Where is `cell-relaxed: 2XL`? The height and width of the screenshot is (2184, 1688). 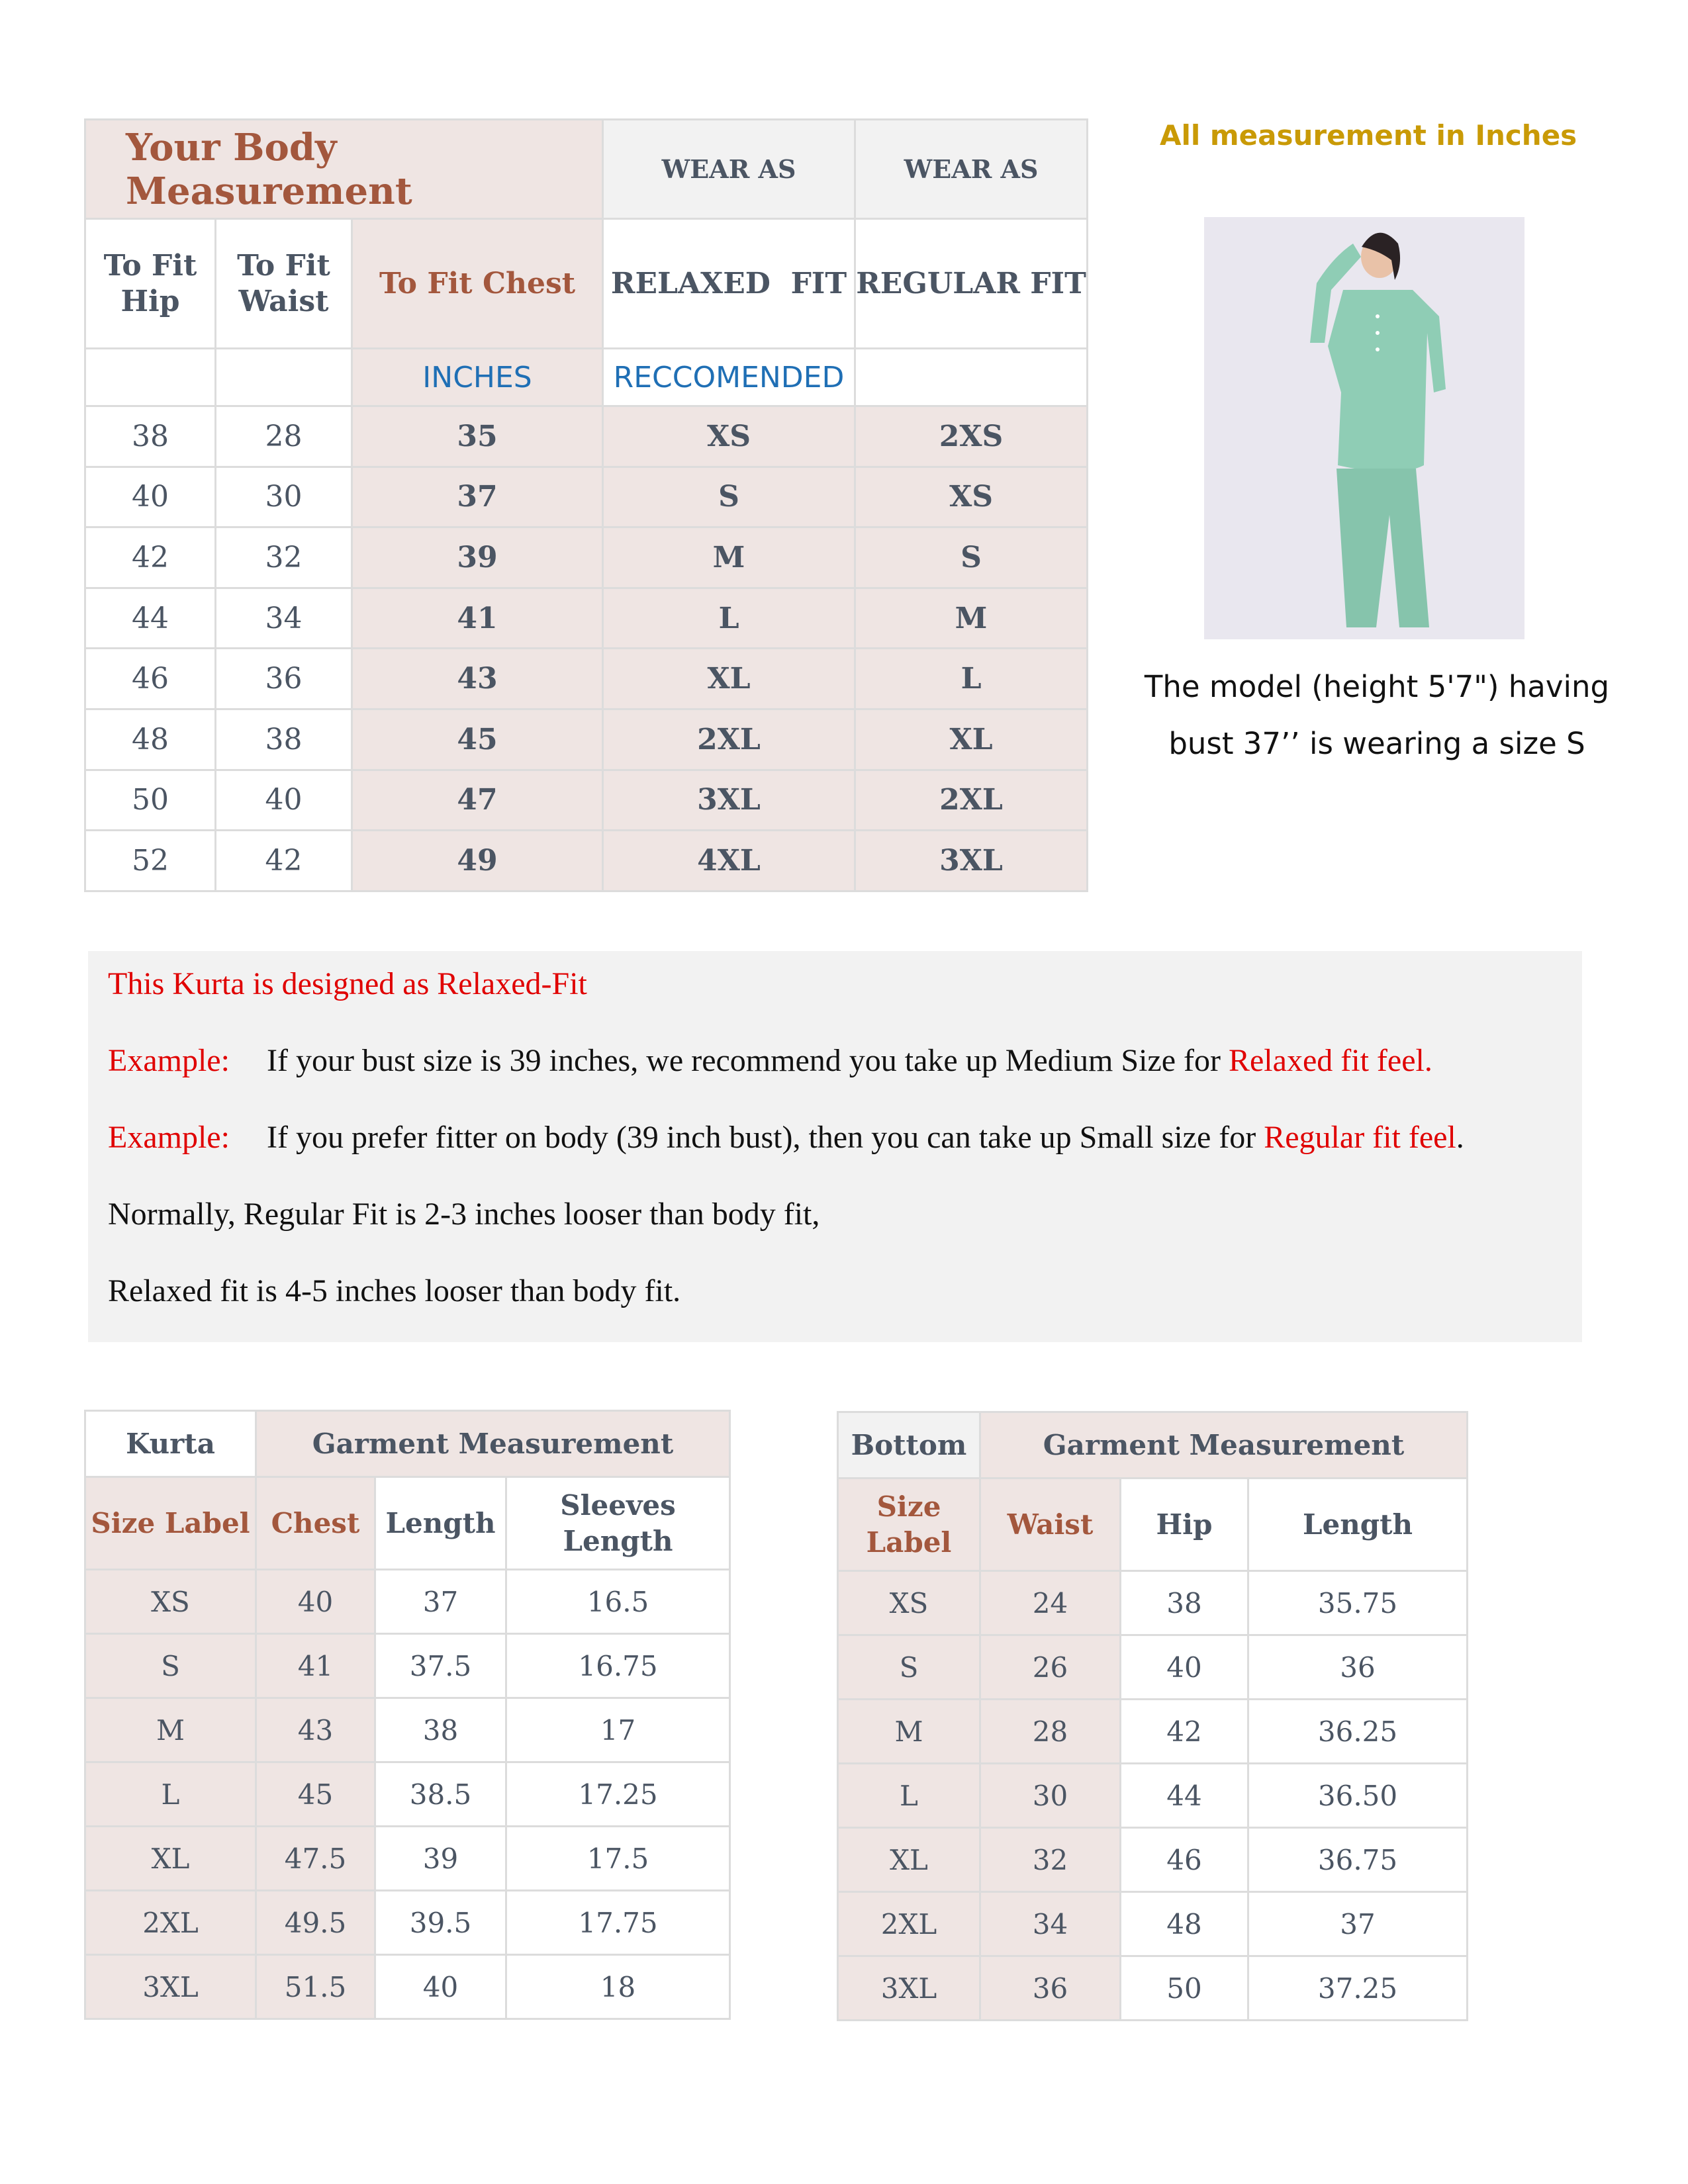 cell-relaxed: 2XL is located at coordinates (729, 739).